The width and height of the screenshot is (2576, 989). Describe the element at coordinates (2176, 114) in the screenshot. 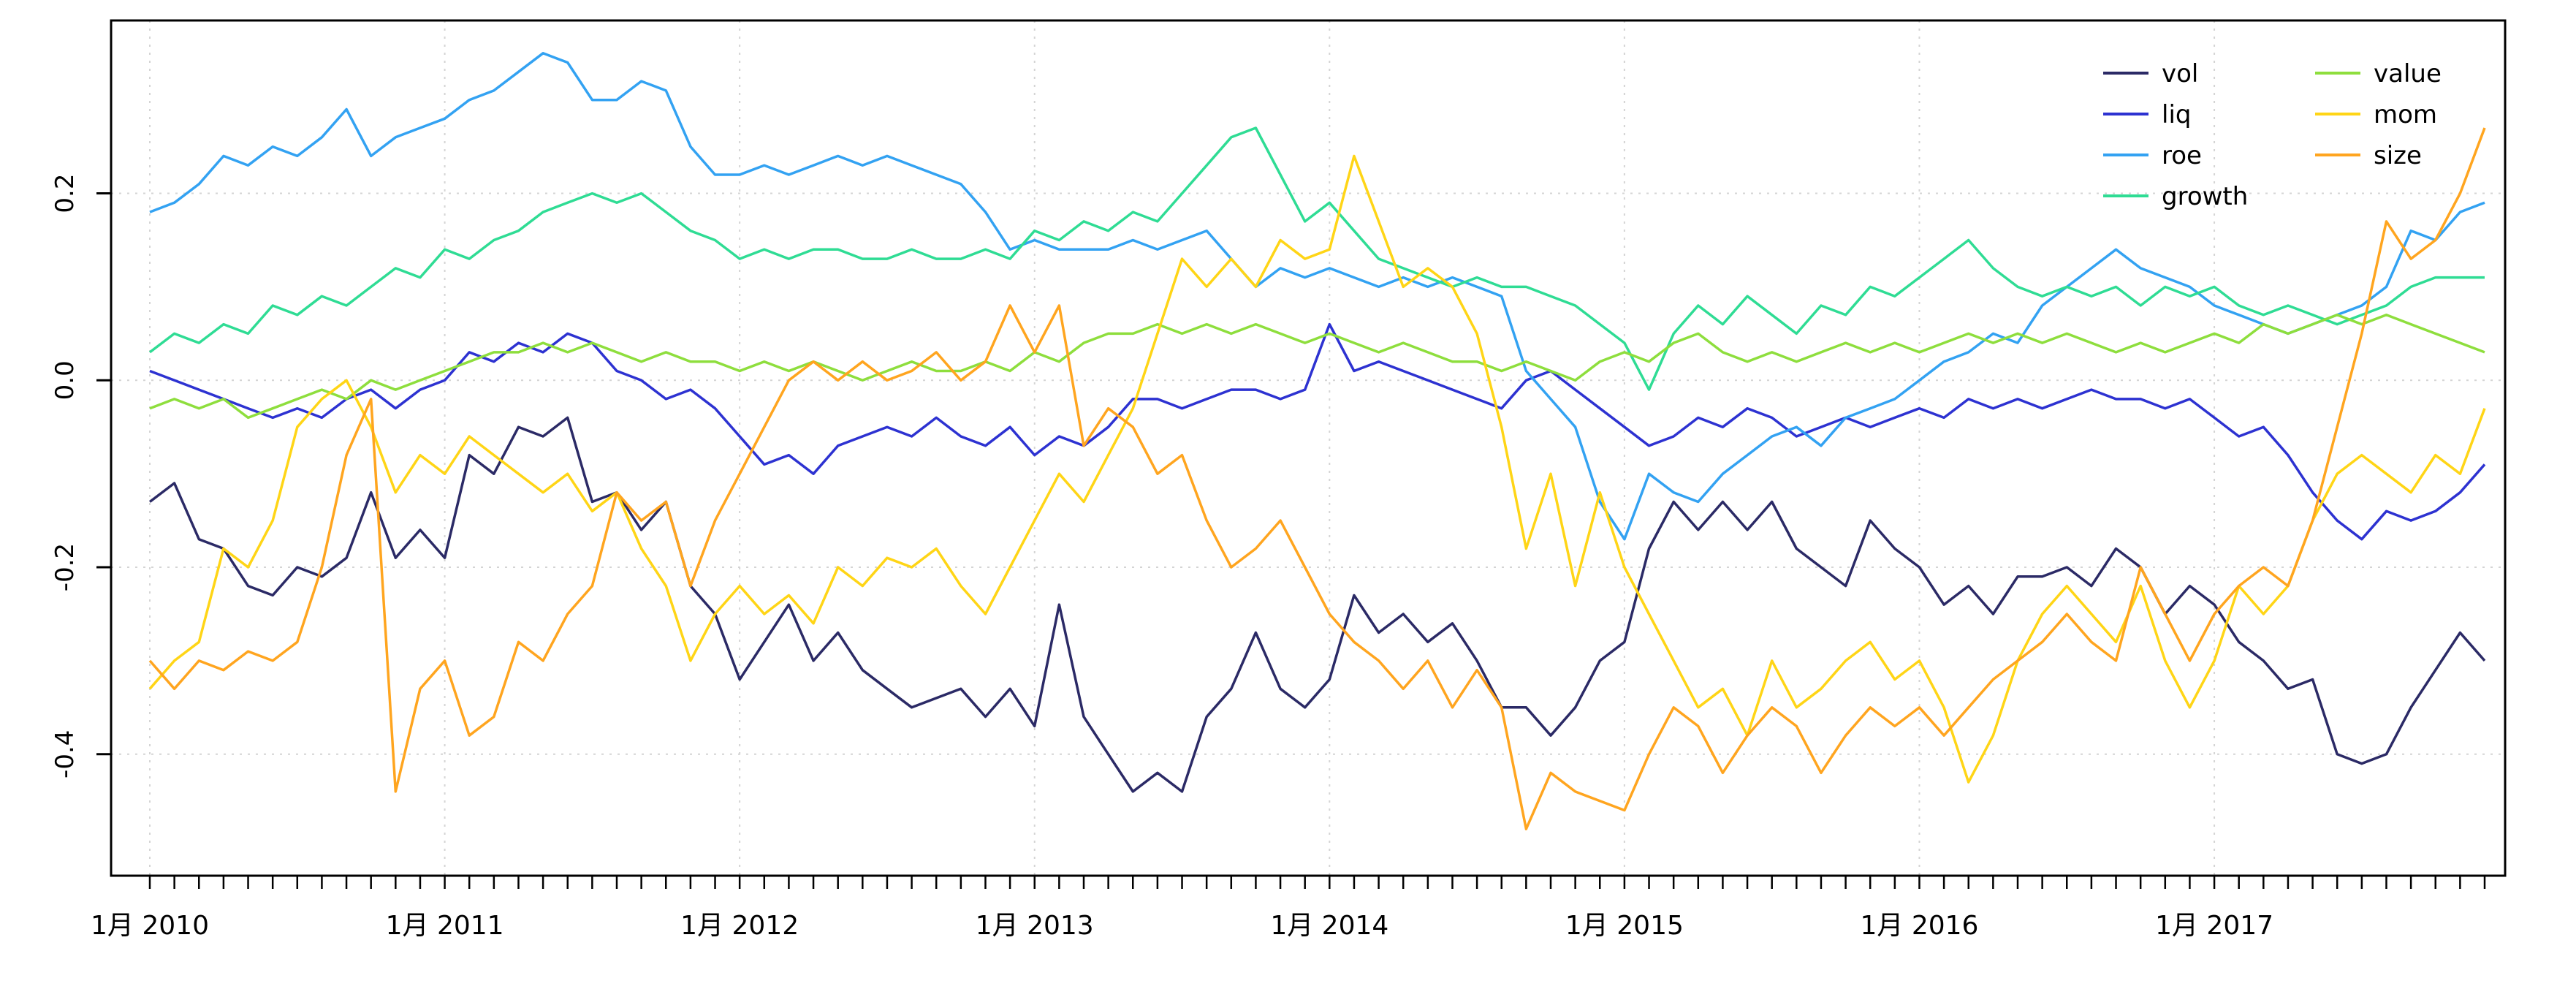

I see `legend-label-liq: liq` at that location.